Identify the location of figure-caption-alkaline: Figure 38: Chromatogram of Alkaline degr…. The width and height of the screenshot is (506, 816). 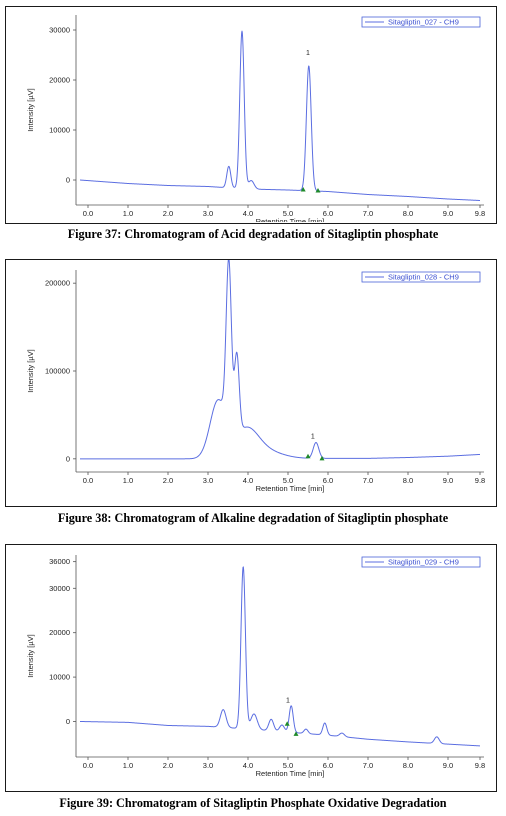
(253, 518).